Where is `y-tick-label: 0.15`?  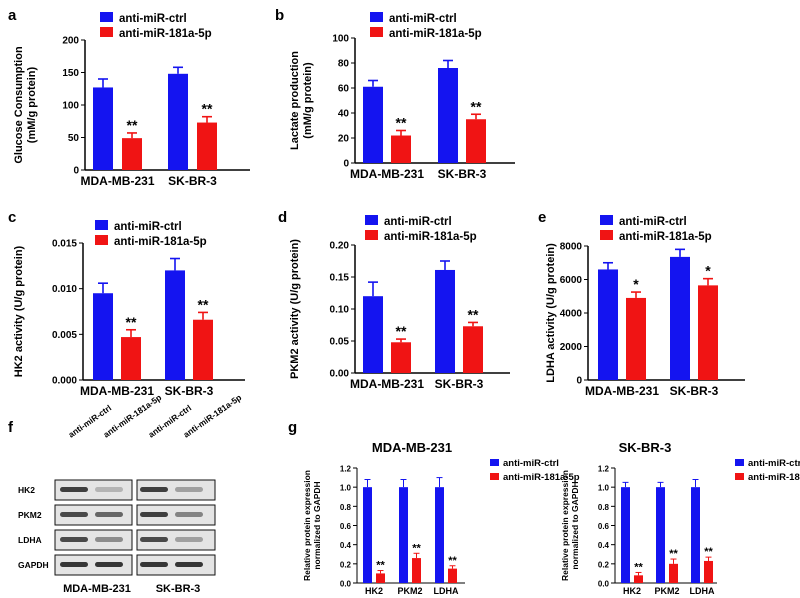
y-tick-label: 0.15 is located at coordinates (340, 278).